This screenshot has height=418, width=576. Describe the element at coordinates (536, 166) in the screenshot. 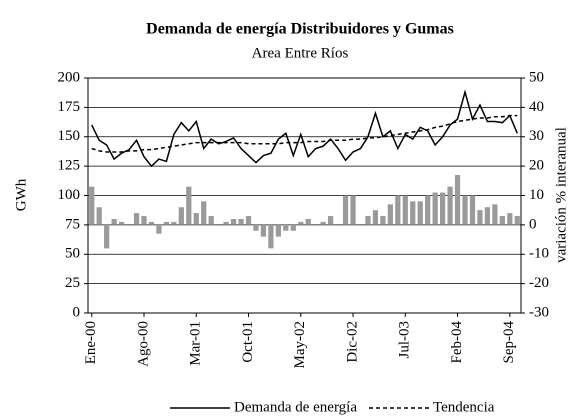

I see `y2-tick-label: 20` at that location.